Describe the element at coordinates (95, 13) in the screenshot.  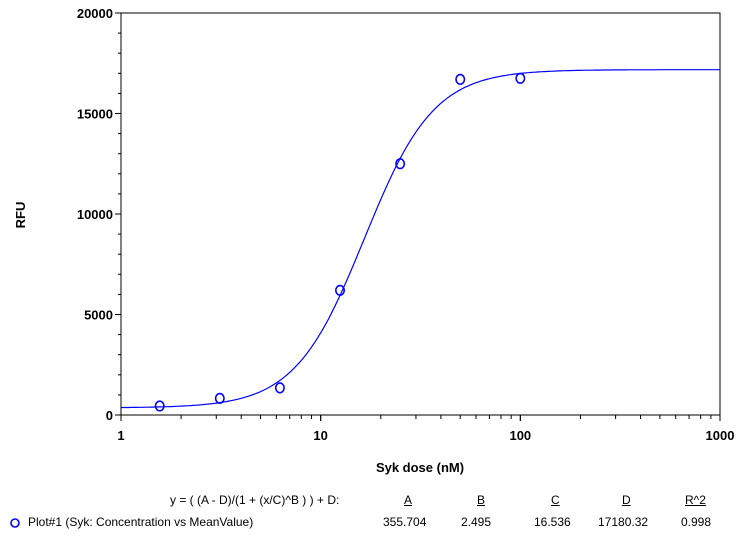
I see `y-tick-label: 20000` at that location.